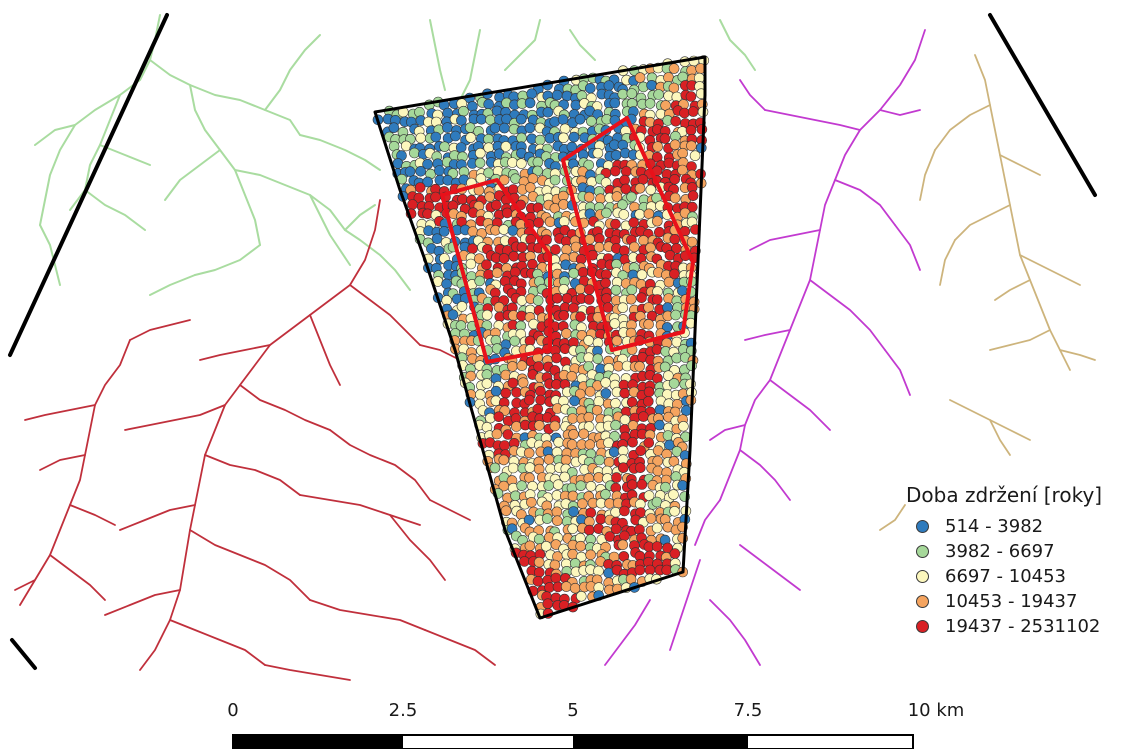 The width and height of the screenshot is (1129, 749). I want to click on protection-zone-right, so click(628, 234).